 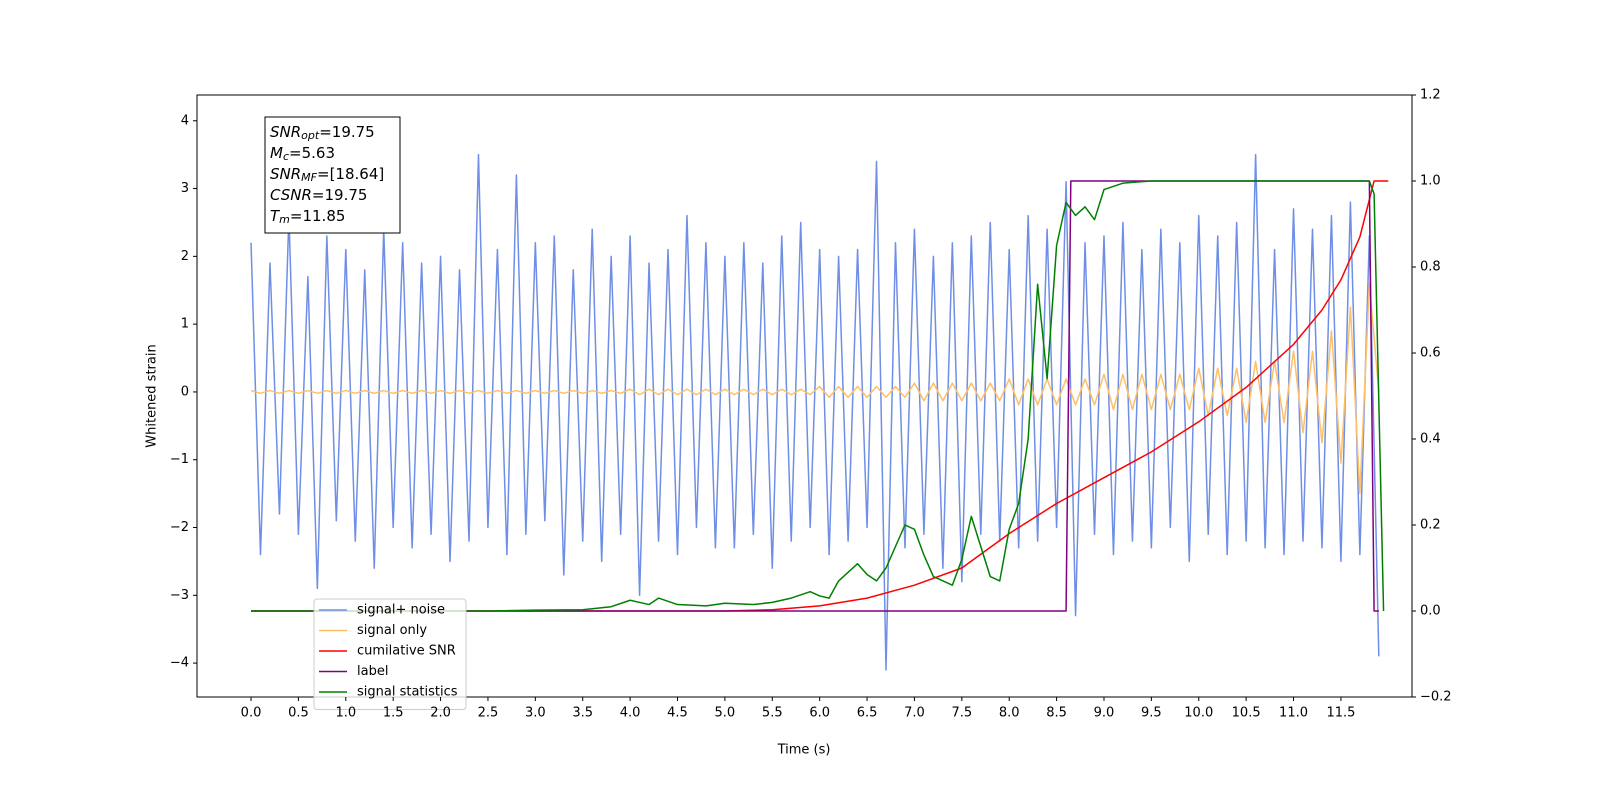 What do you see at coordinates (1430, 267) in the screenshot?
I see `y2-tick-label: 0.8` at bounding box center [1430, 267].